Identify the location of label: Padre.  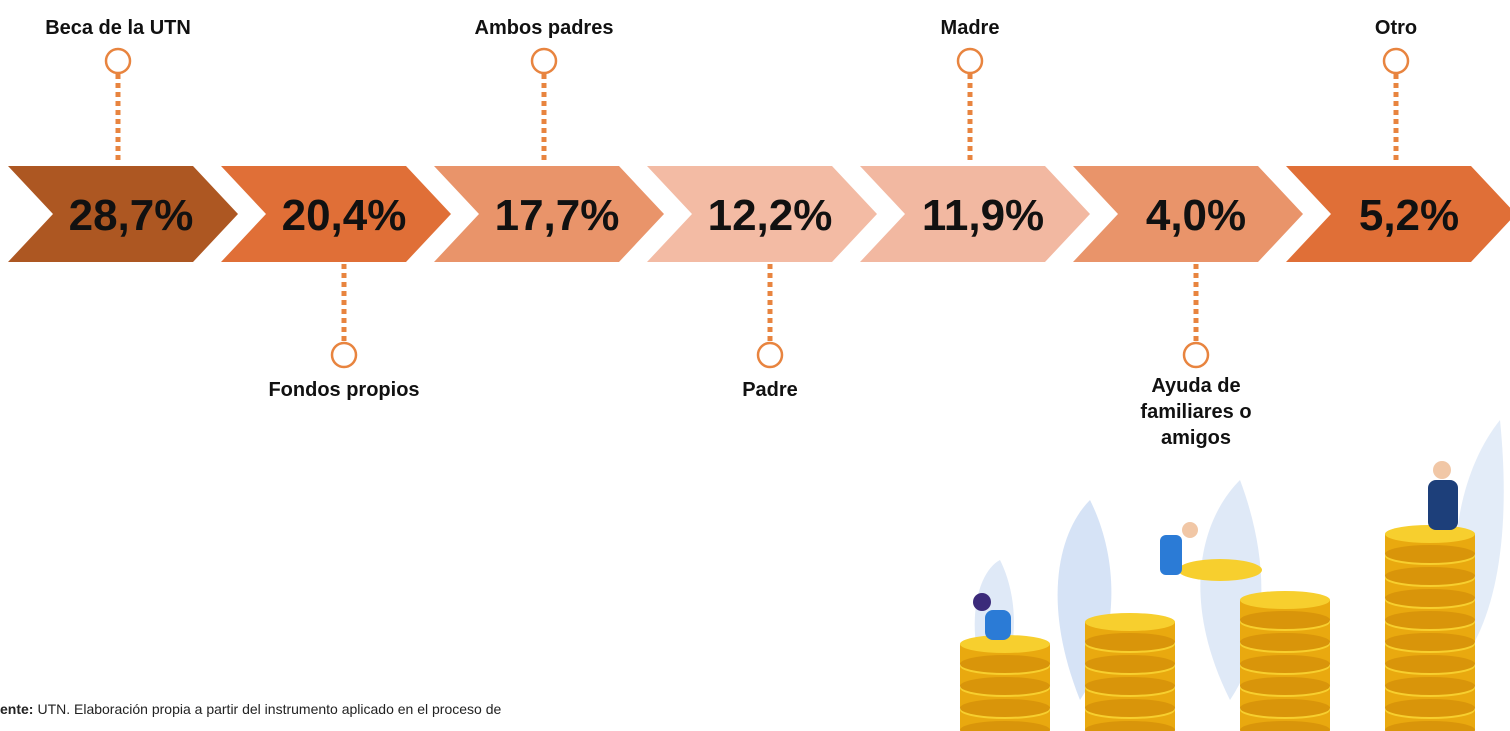
(770, 390).